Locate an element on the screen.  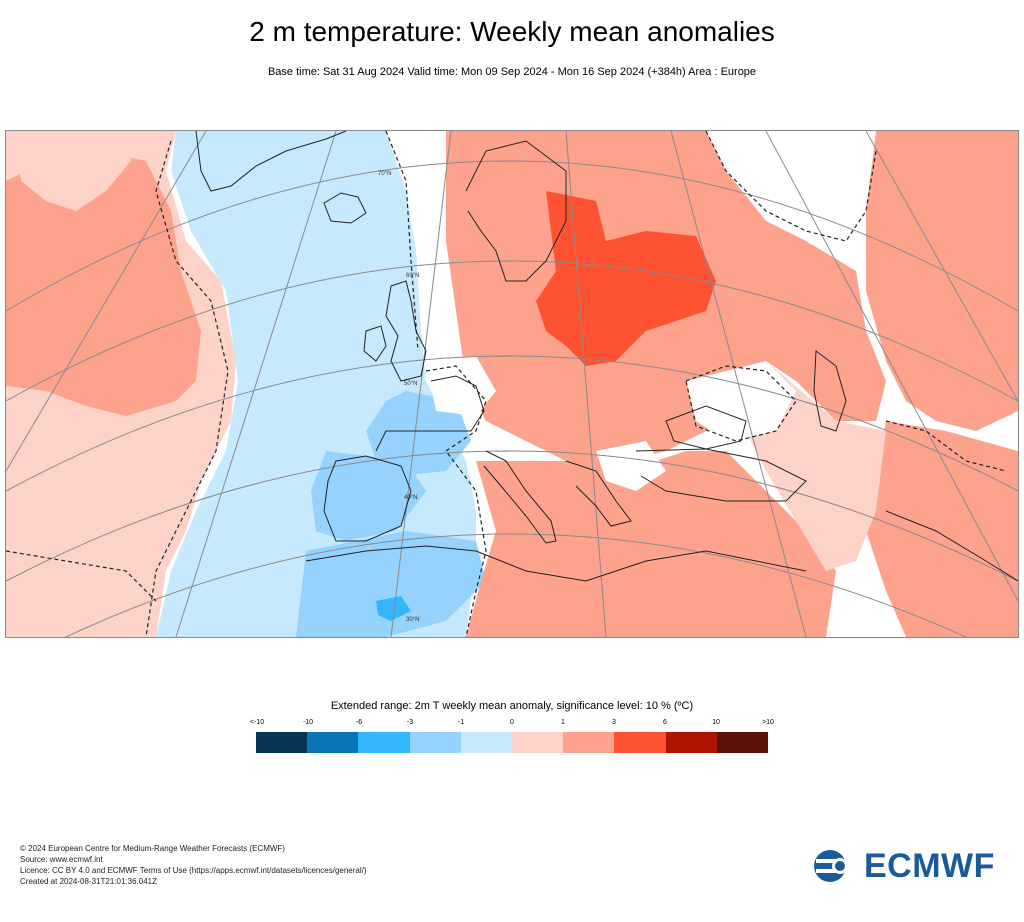
contour-west-atlantic is located at coordinates (187, 388).